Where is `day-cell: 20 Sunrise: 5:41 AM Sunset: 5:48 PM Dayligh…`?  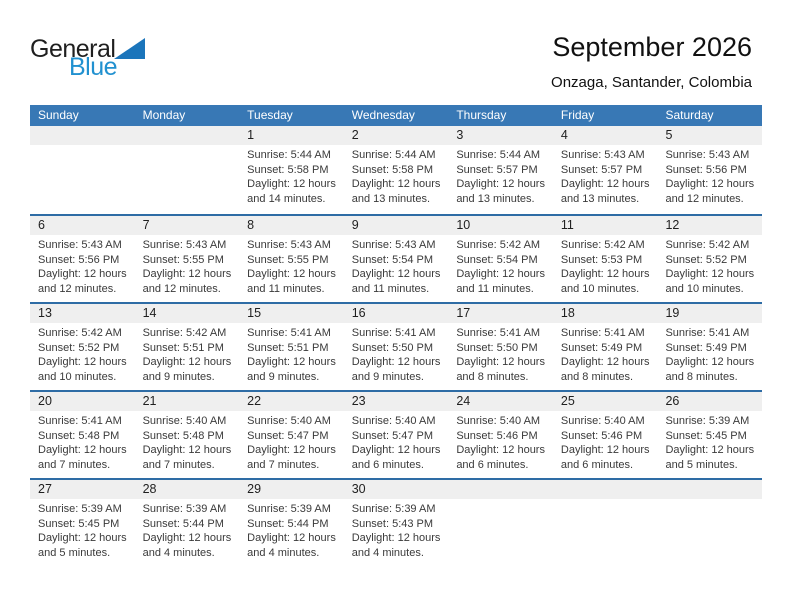 day-cell: 20 Sunrise: 5:41 AM Sunset: 5:48 PM Dayligh… is located at coordinates (82, 435).